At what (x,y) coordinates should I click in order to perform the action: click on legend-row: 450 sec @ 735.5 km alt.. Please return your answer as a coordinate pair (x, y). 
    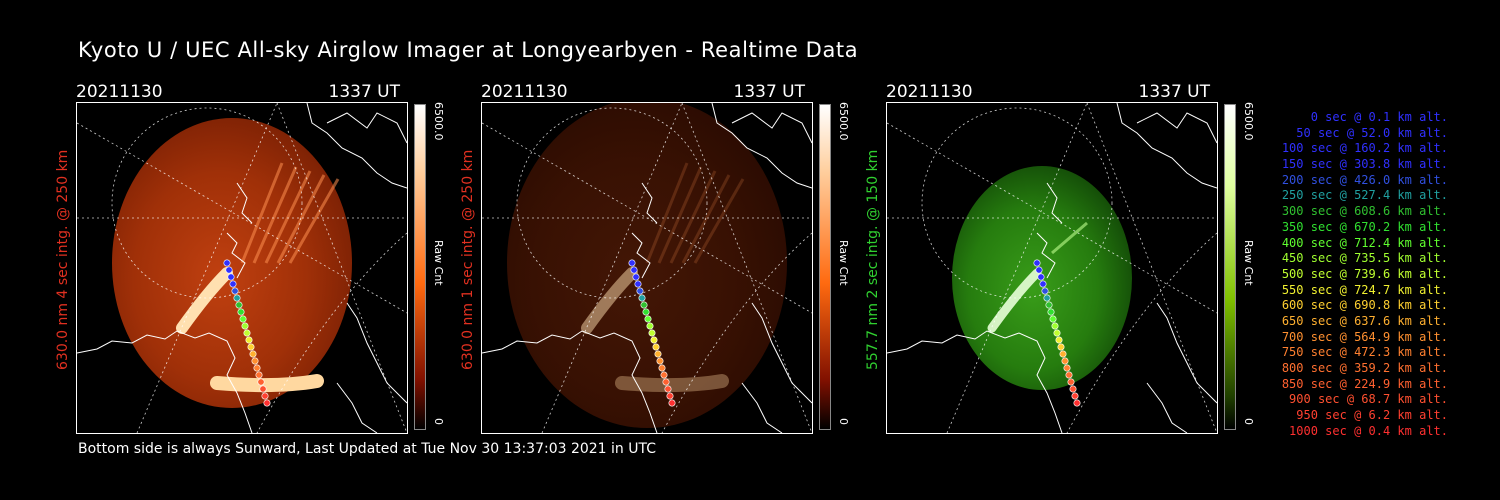
    Looking at the image, I should click on (1364, 258).